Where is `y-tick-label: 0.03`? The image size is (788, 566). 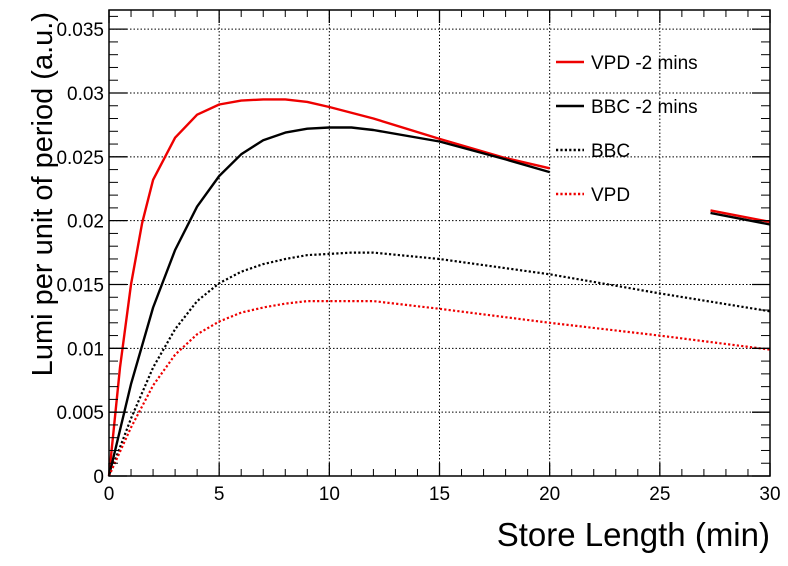
y-tick-label: 0.03 is located at coordinates (85, 94).